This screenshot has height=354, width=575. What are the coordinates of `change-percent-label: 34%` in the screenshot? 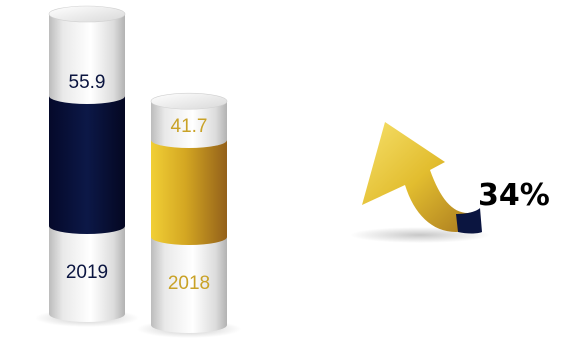 It's located at (514, 195).